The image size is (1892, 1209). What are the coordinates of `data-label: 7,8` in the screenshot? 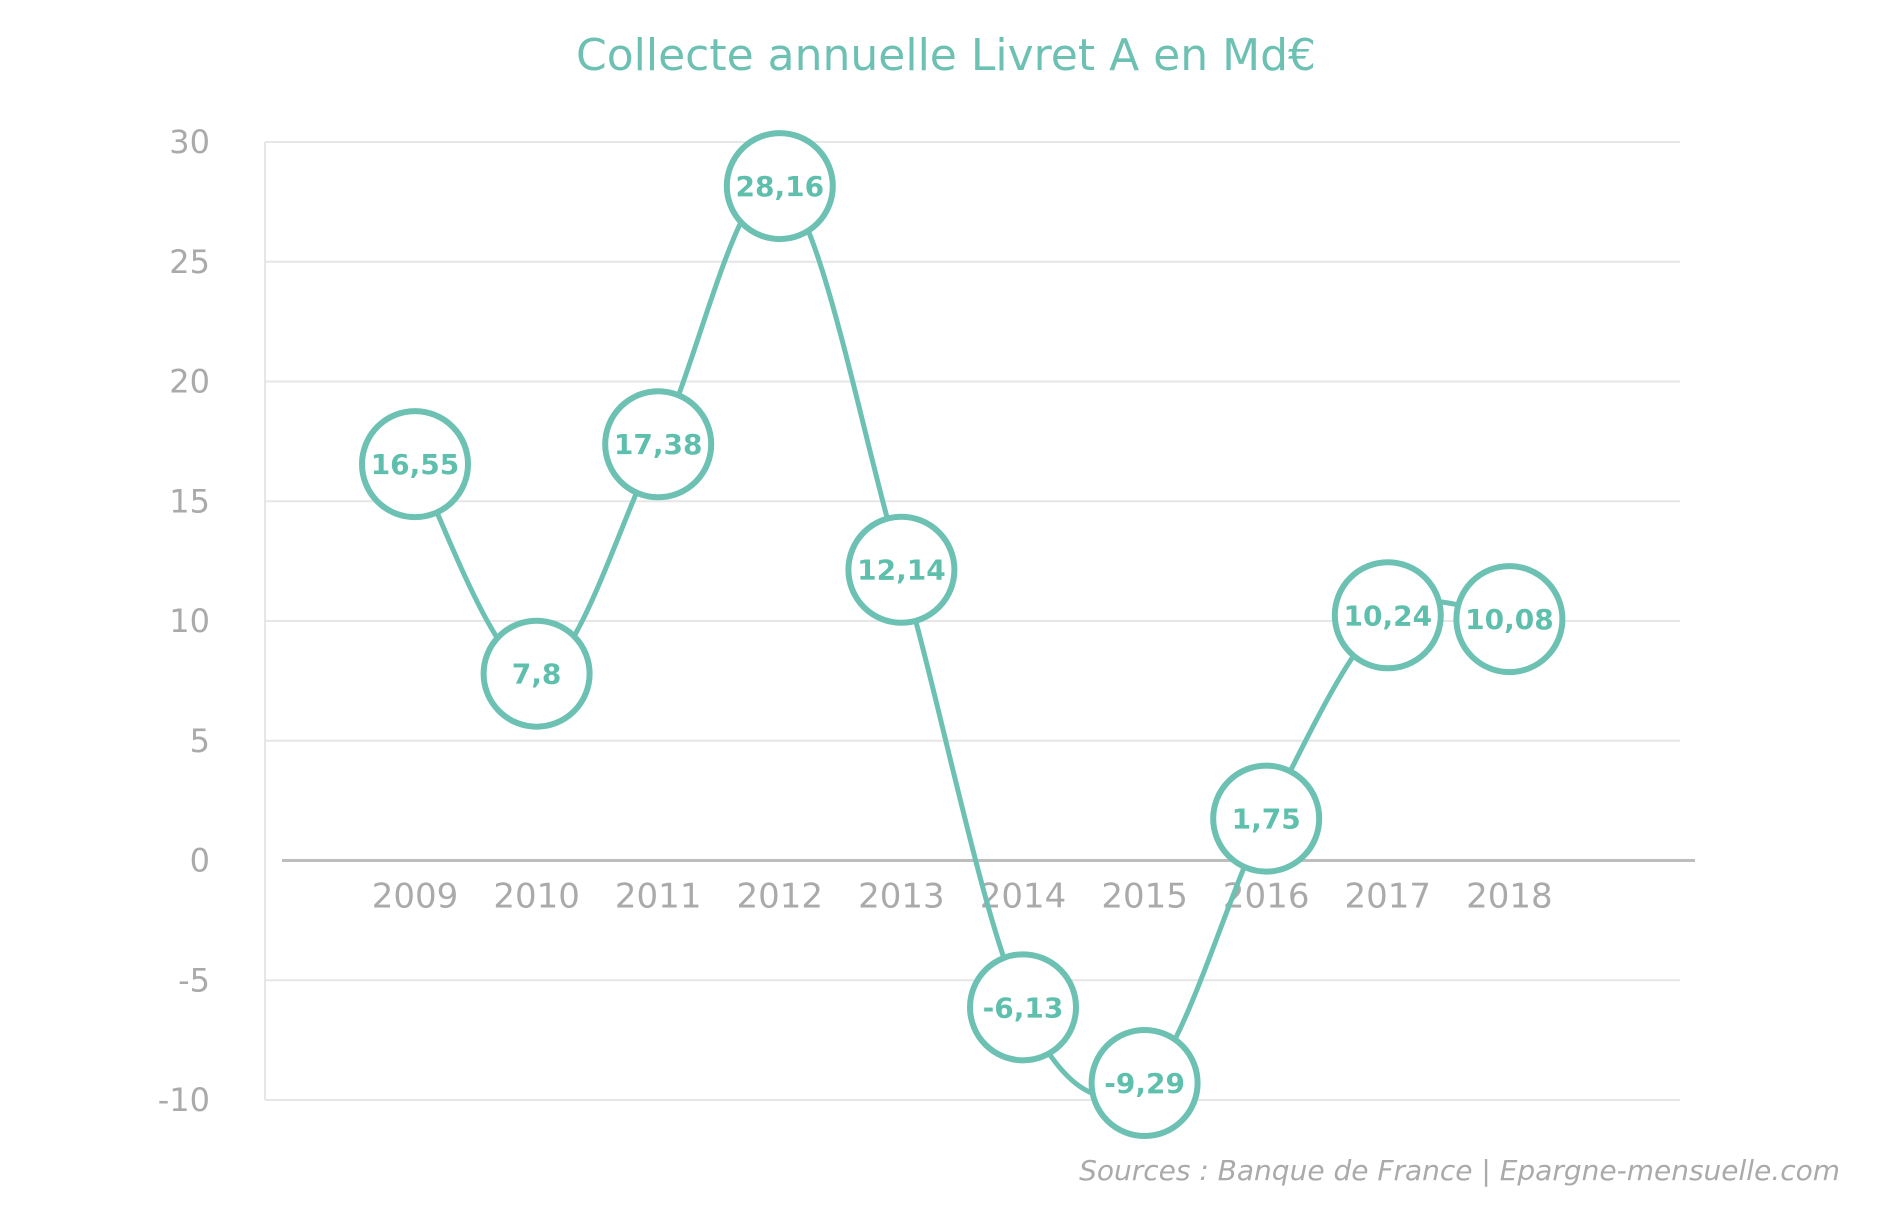 It's located at (537, 674).